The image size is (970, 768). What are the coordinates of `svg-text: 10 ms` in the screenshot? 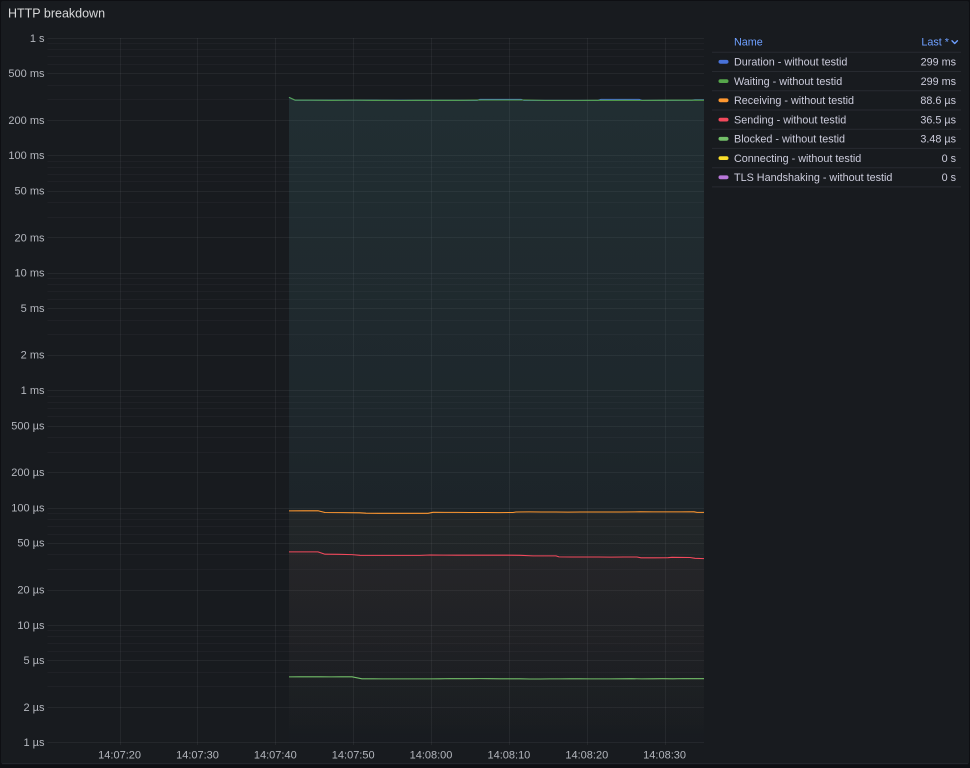 It's located at (30, 274).